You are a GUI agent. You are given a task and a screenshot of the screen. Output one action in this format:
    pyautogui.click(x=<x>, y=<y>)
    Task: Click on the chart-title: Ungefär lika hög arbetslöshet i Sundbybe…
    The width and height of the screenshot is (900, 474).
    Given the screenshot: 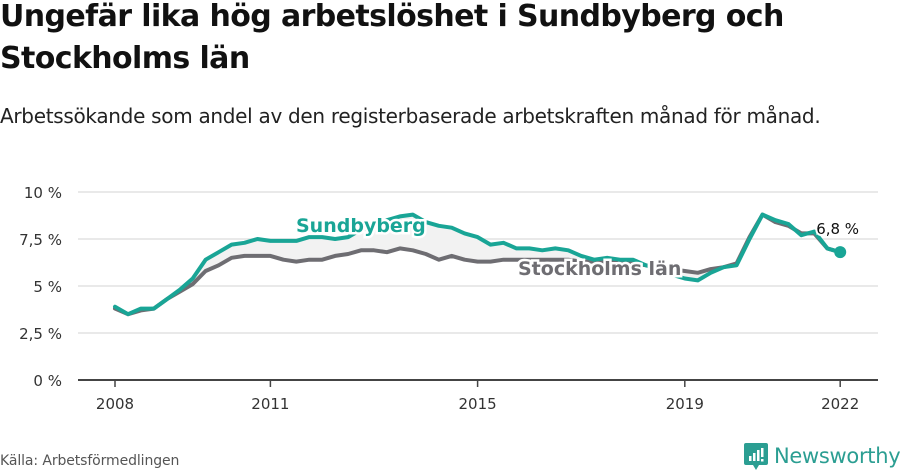 What is the action you would take?
    pyautogui.click(x=392, y=38)
    